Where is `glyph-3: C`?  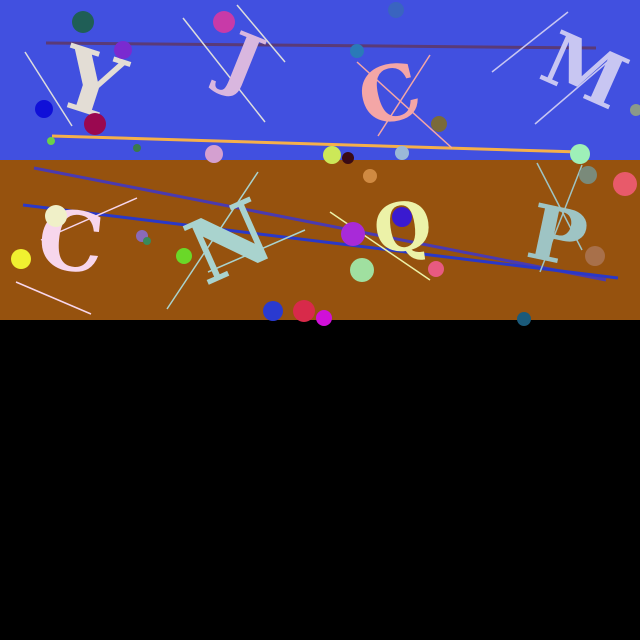 glyph-3: C is located at coordinates (389, 94).